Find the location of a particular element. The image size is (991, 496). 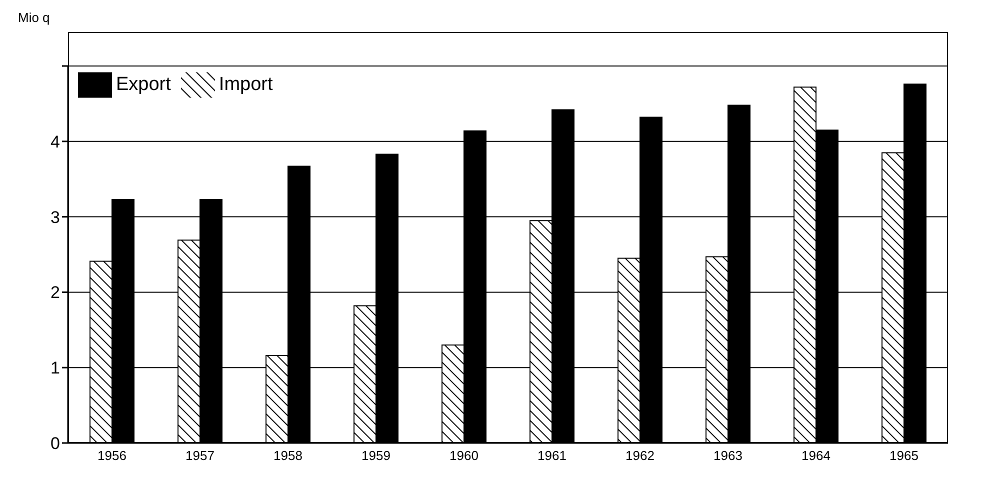

x-tick-label: 1965 is located at coordinates (904, 456).